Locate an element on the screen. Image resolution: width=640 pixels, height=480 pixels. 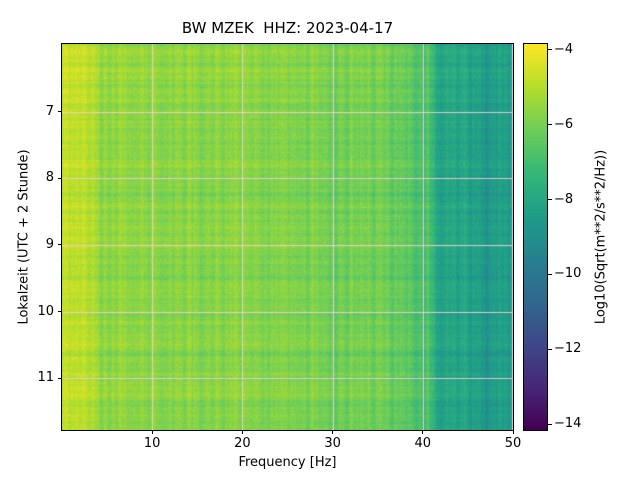
x-tick-label: 10 is located at coordinates (152, 443).